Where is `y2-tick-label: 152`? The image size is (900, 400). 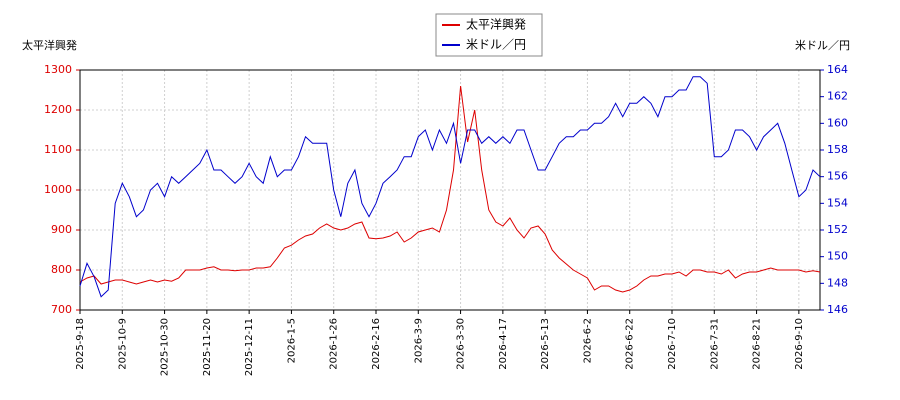 y2-tick-label: 152 is located at coordinates (837, 229).